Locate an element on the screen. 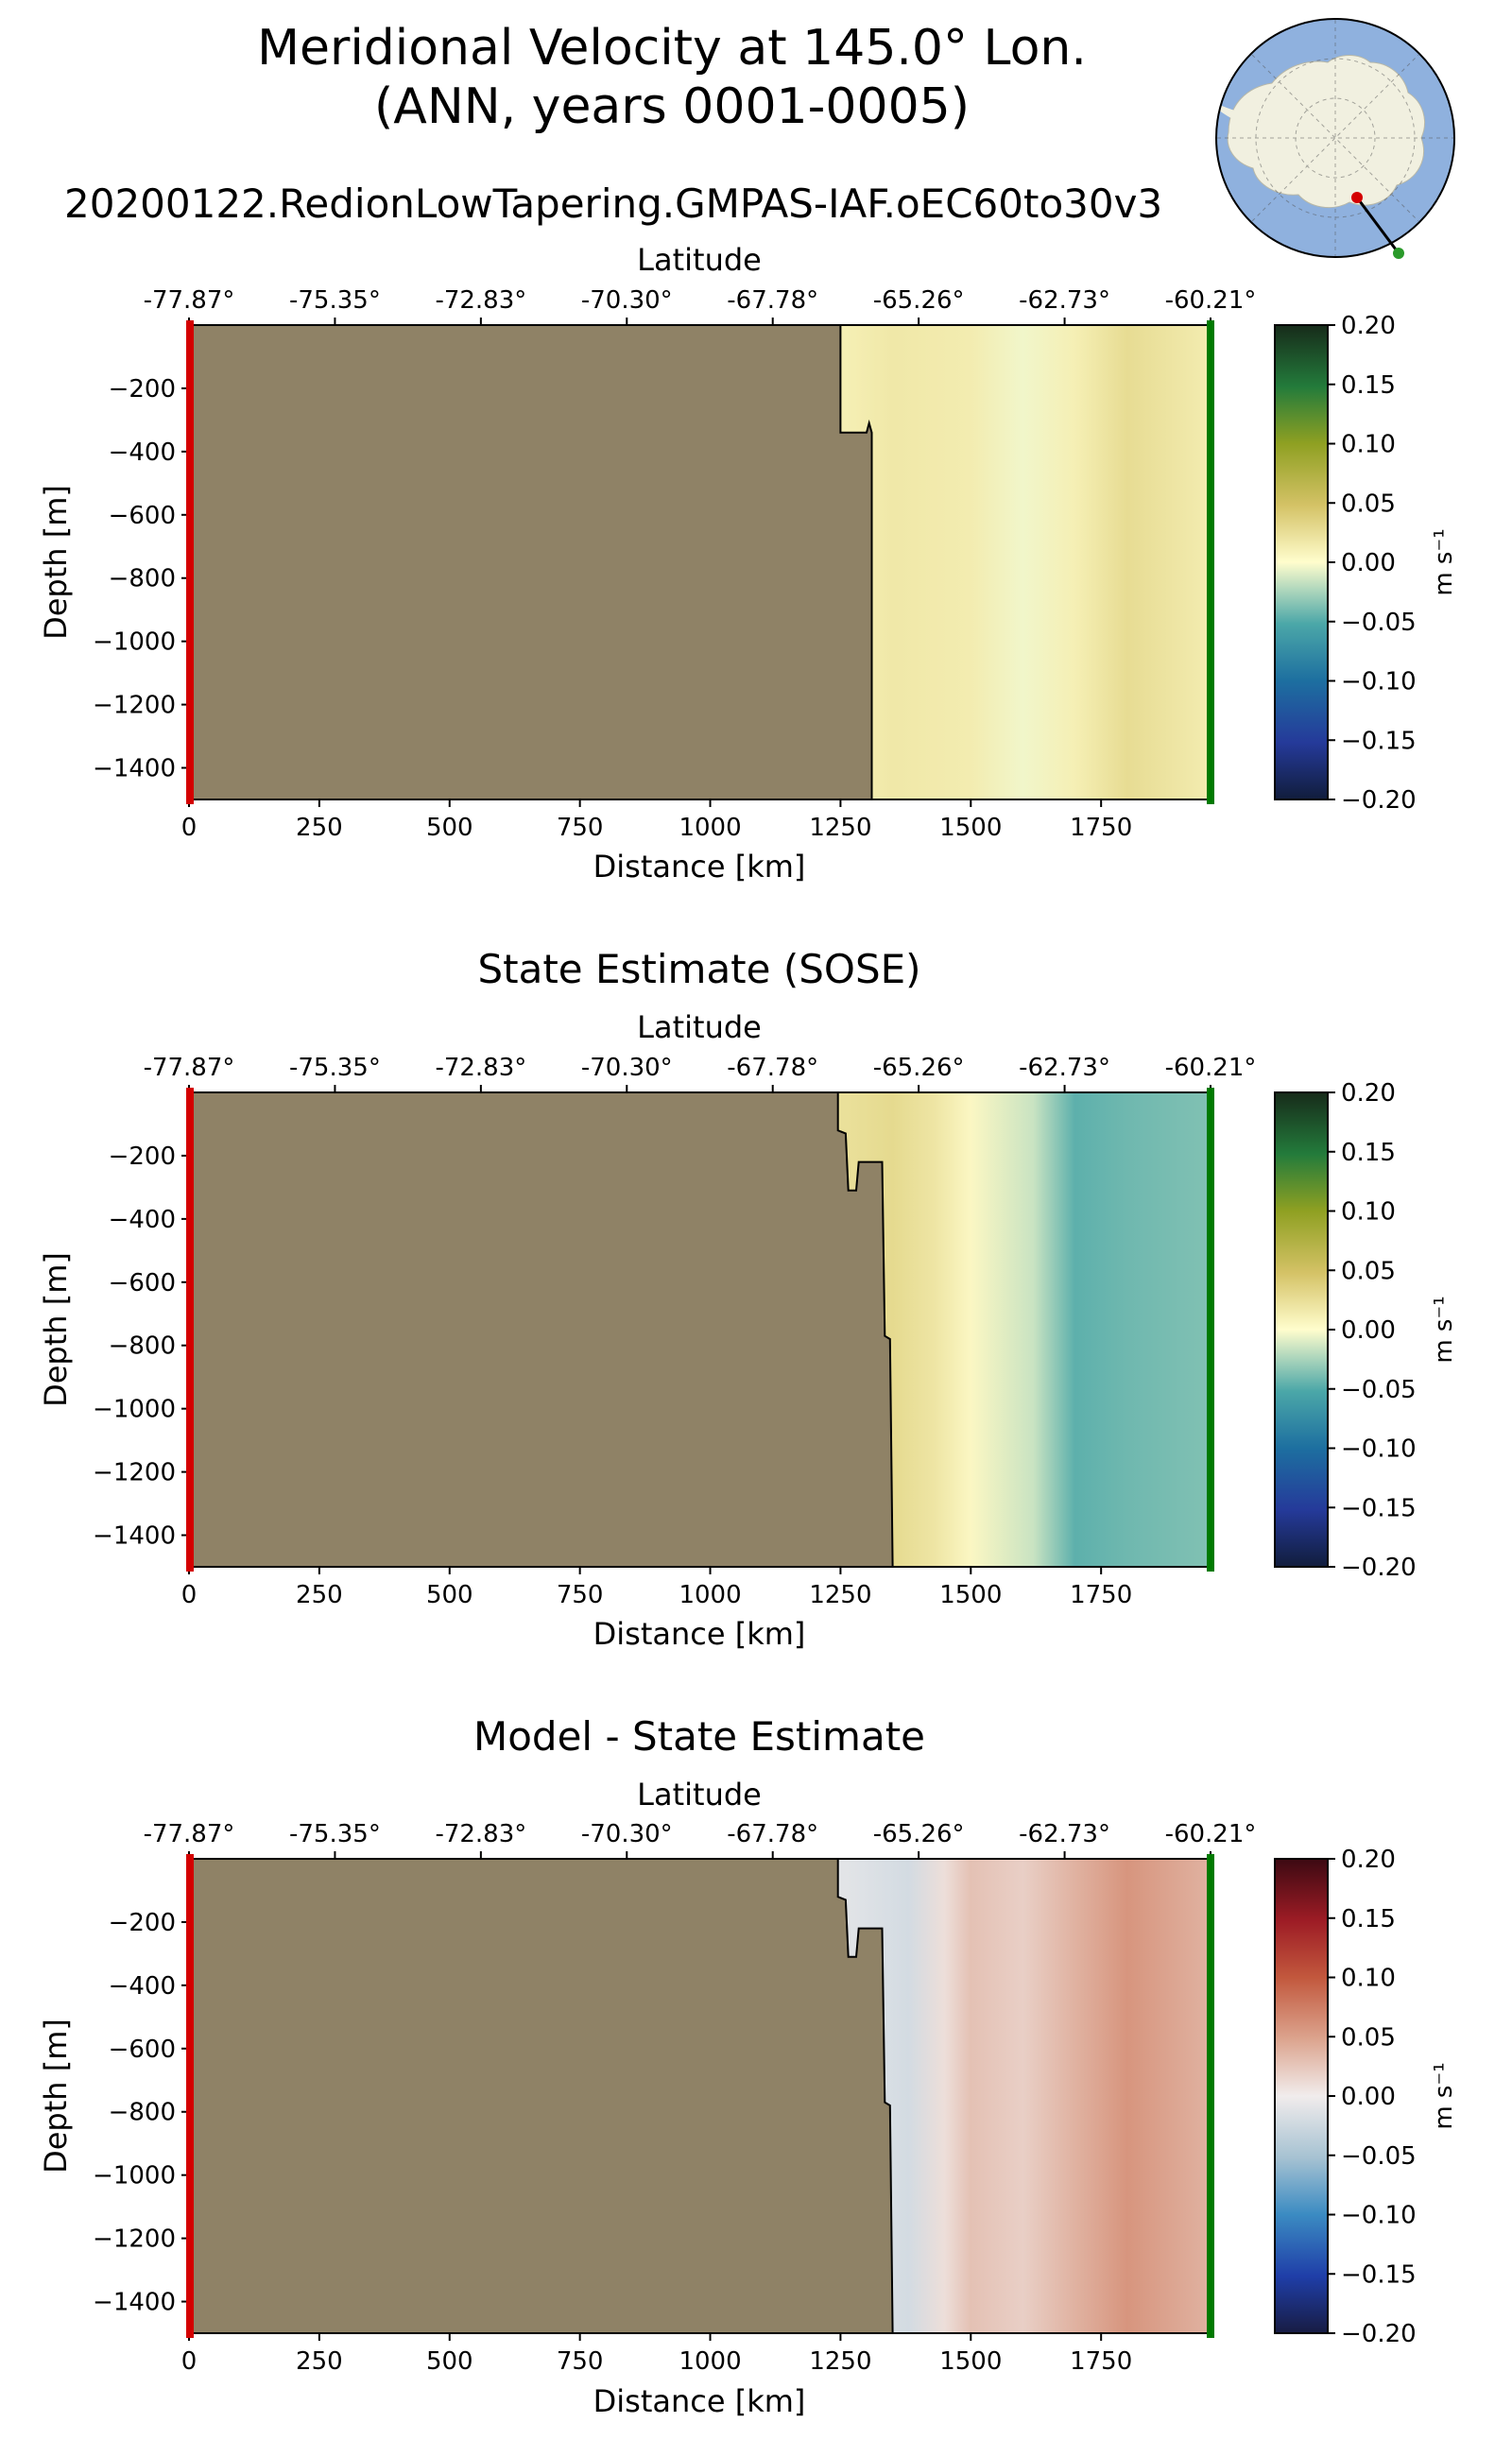 Image resolution: width=1512 pixels, height=2457 pixels. xlabel-model: Distance [km] is located at coordinates (699, 867).